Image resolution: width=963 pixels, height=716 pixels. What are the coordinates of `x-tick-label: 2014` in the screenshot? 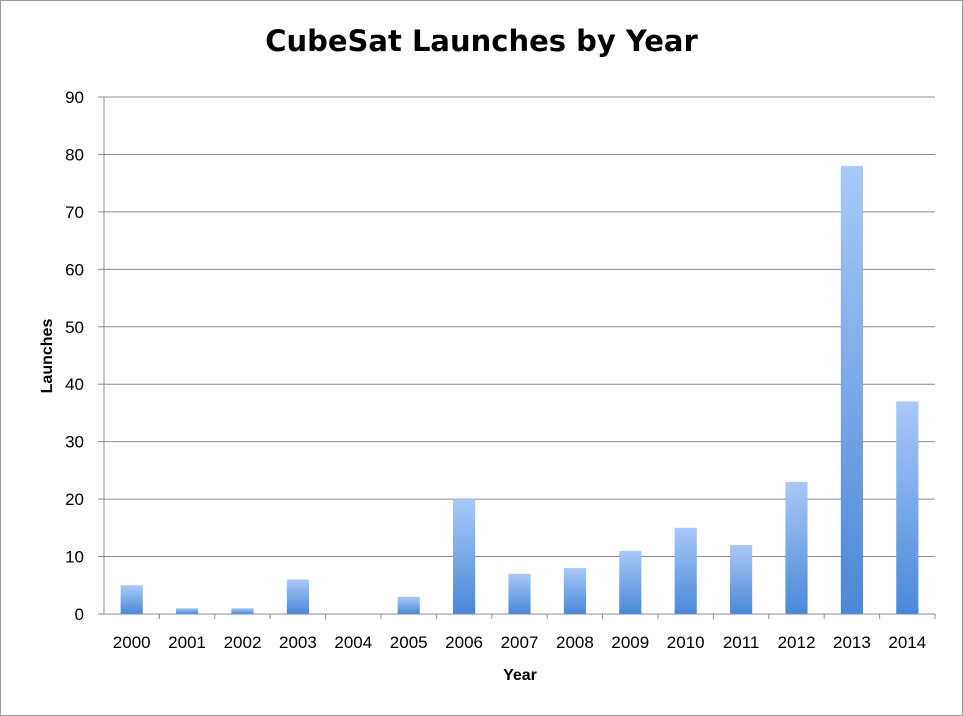 It's located at (907, 642).